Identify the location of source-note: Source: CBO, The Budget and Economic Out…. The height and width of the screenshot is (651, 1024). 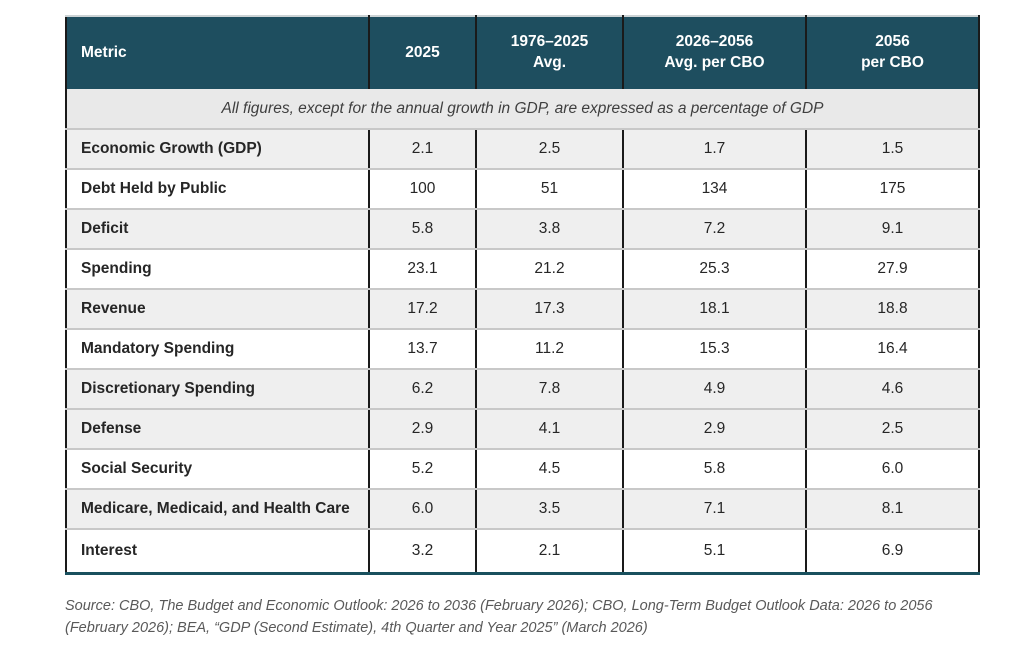
(499, 617).